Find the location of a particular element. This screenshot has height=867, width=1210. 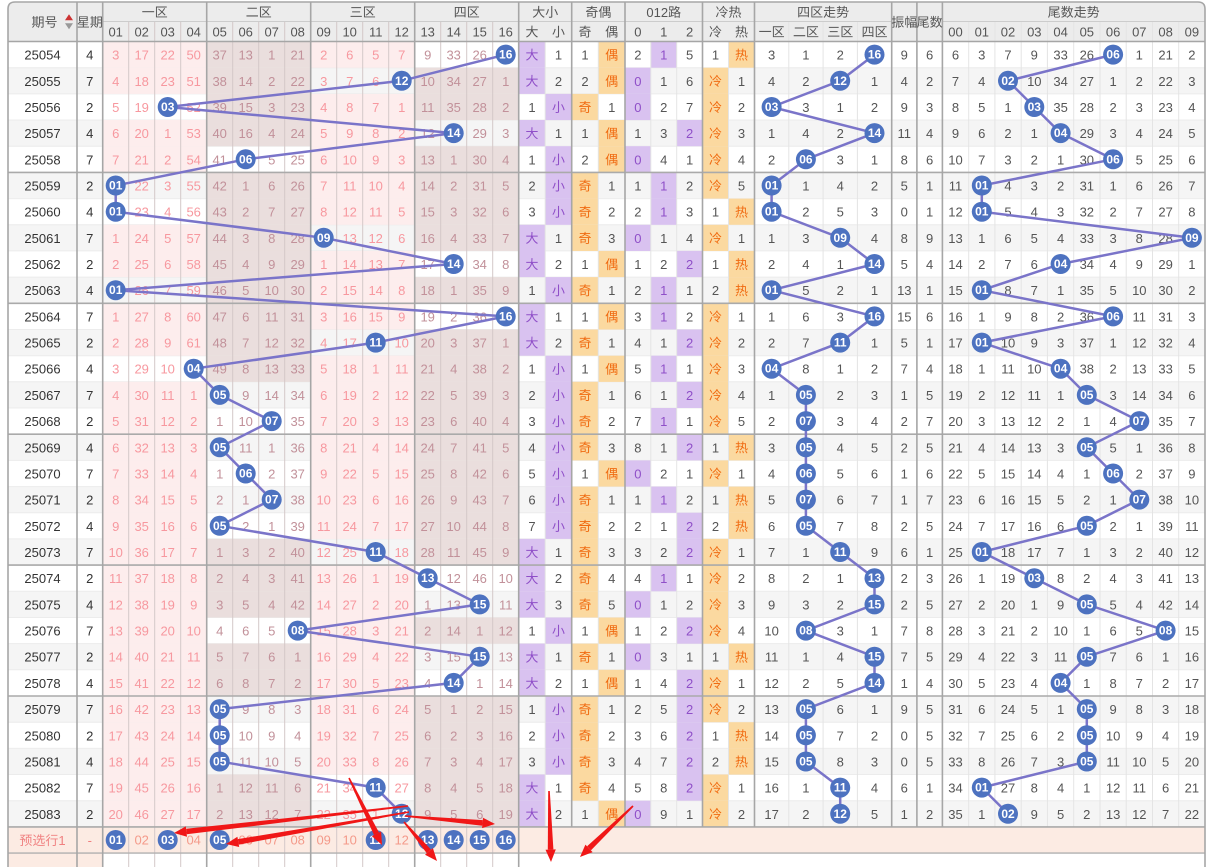

svg-text: 25060 is located at coordinates (42, 212).